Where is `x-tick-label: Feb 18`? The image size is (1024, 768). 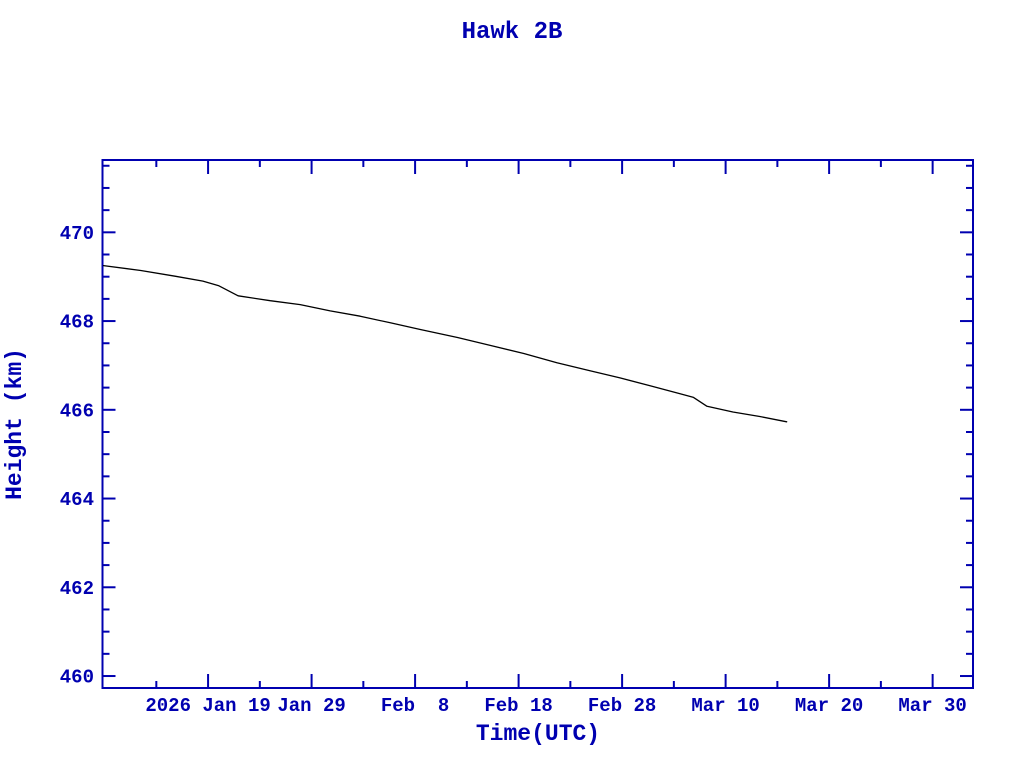
x-tick-label: Feb 18 is located at coordinates (518, 706).